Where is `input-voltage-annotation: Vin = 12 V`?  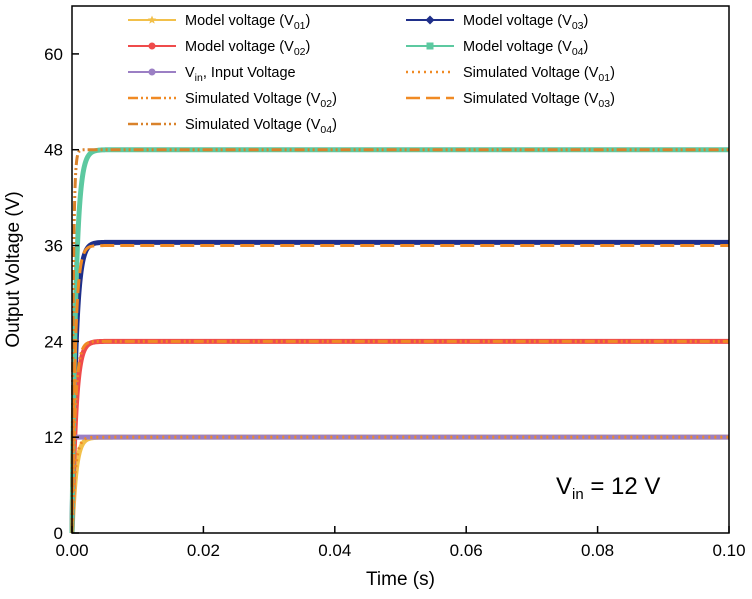
input-voltage-annotation: Vin = 12 V is located at coordinates (608, 488).